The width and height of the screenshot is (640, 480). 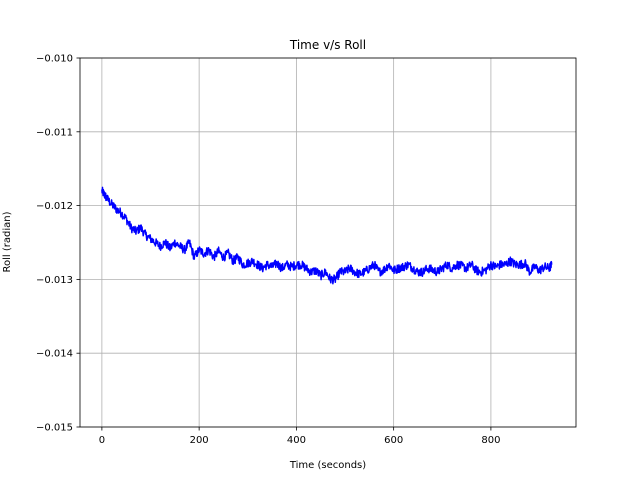 I want to click on y-tick-label: −0.010, so click(x=54, y=59).